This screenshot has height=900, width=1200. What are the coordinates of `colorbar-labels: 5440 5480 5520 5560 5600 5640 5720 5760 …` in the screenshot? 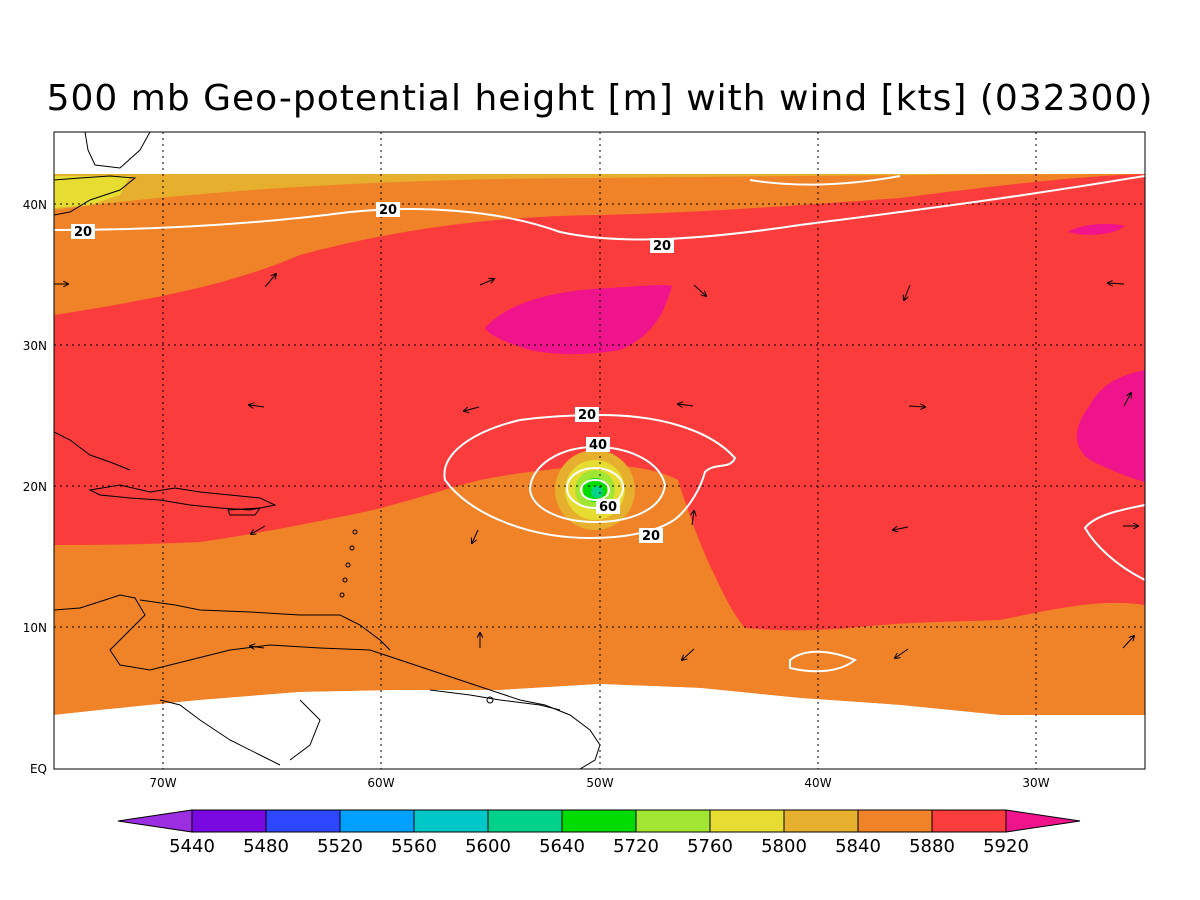 It's located at (599, 846).